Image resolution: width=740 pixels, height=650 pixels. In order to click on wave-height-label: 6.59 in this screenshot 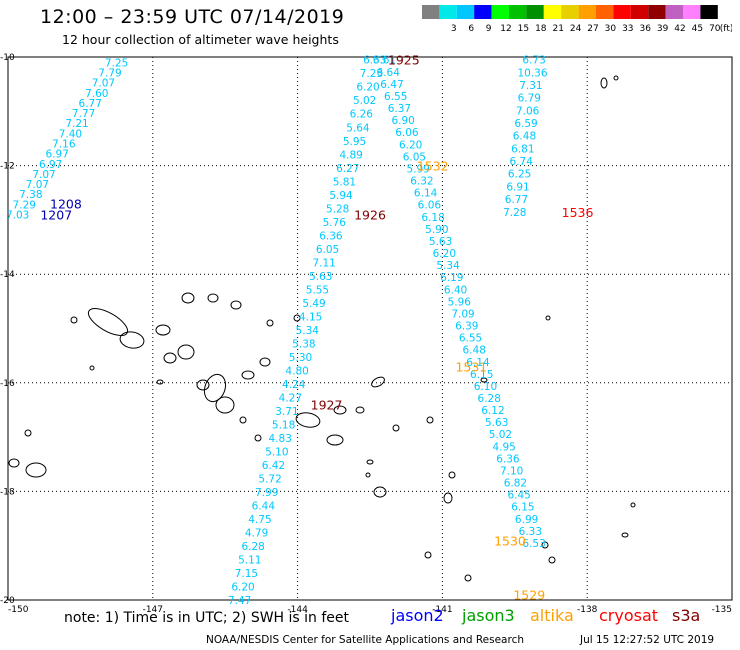, I will do `click(525, 124)`.